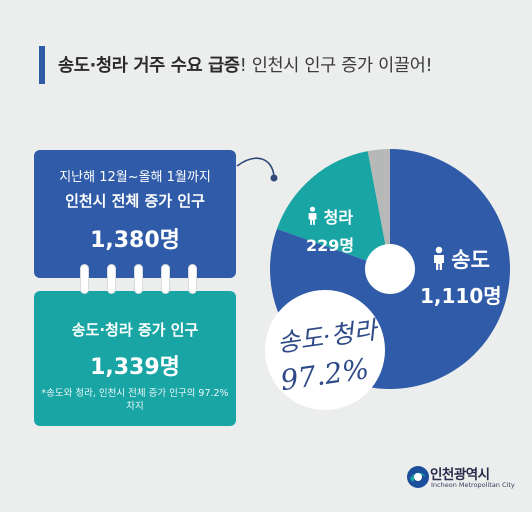 This screenshot has width=532, height=512. Describe the element at coordinates (461, 296) in the screenshot. I see `songdo-value: 1,110명` at that location.